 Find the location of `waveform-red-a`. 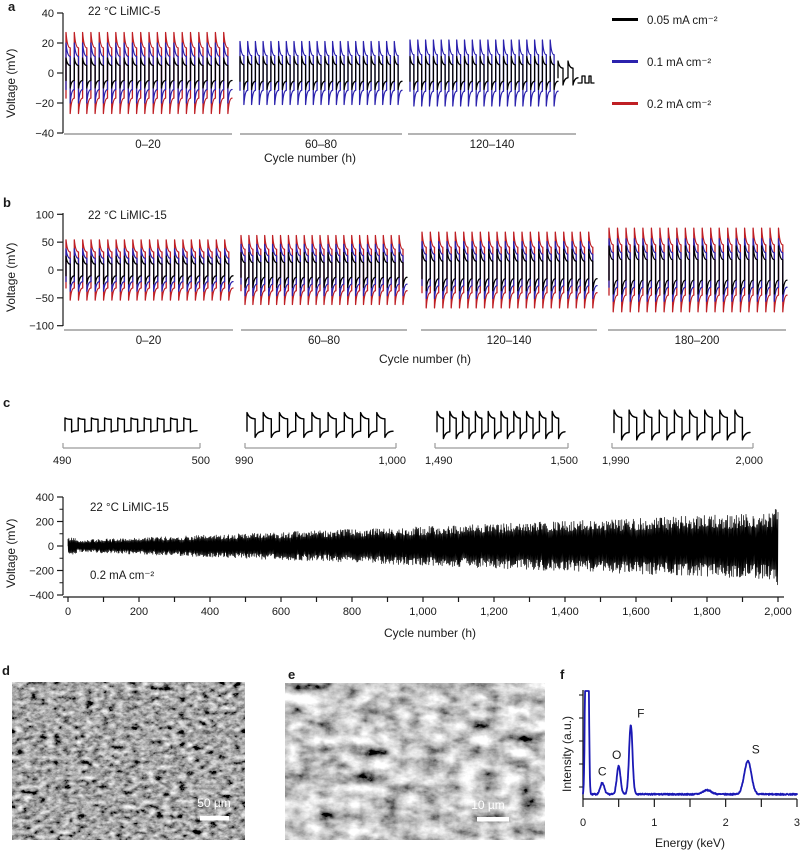

waveform-red-a is located at coordinates (149, 73).